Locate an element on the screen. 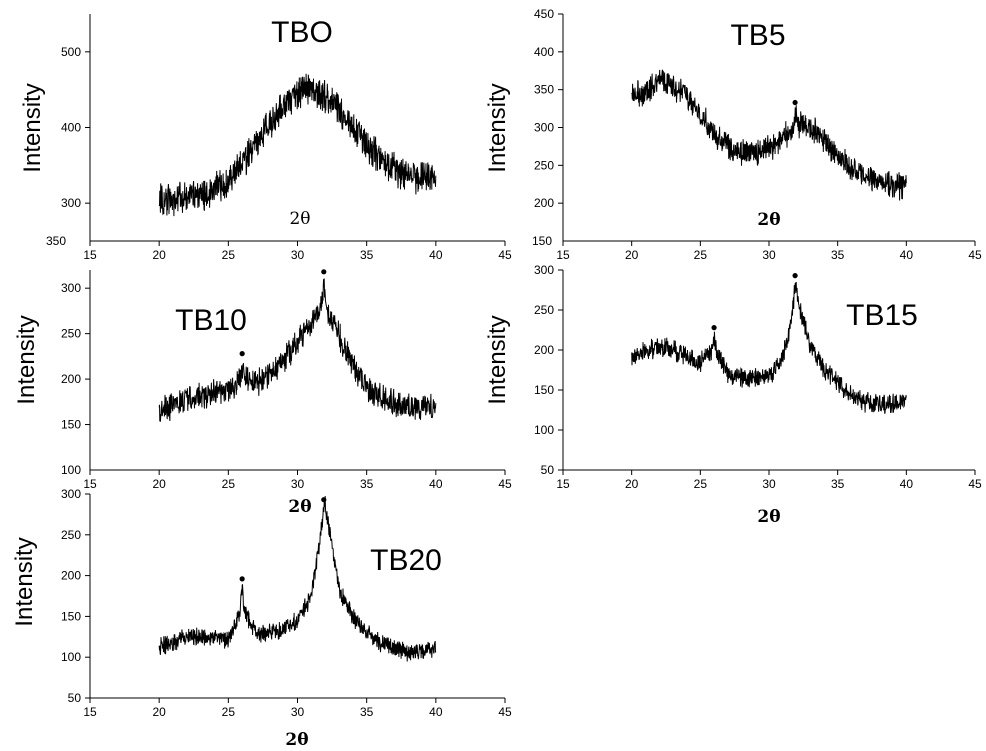 The width and height of the screenshot is (986, 751). y-tick-label: 350 is located at coordinates (544, 90).